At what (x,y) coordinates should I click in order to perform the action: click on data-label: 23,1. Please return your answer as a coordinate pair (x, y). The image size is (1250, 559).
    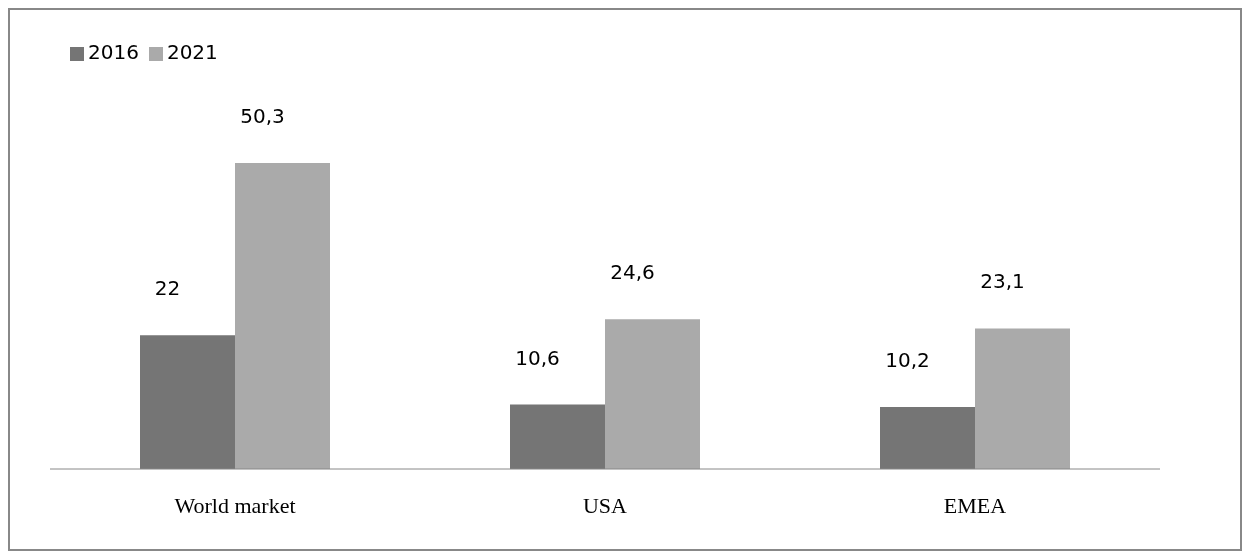
    Looking at the image, I should click on (1002, 281).